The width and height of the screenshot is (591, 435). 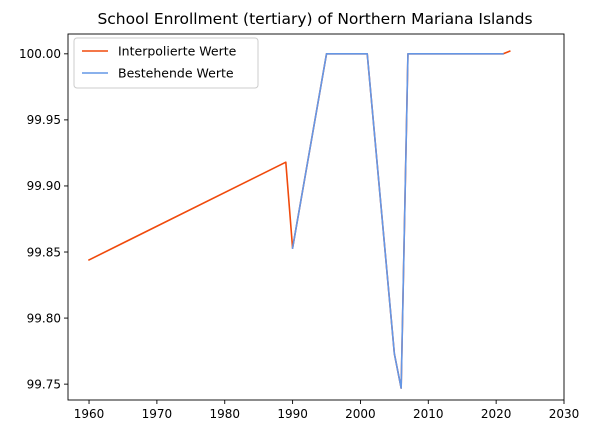 I want to click on x-tick-label: 2010, so click(x=428, y=414).